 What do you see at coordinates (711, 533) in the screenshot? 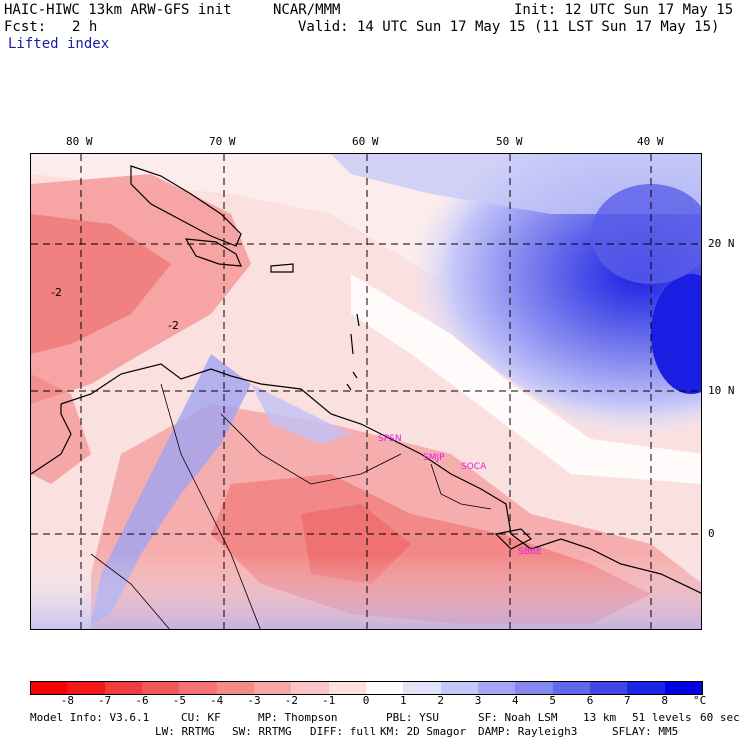
I see `lat-label-0: 0` at bounding box center [711, 533].